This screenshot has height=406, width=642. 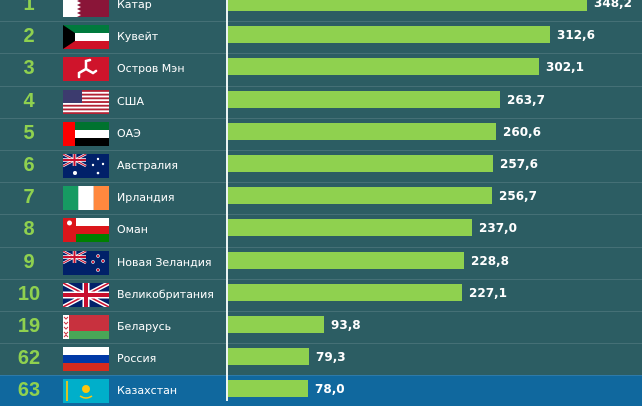 I want to click on country-label: Великобритания, so click(x=165, y=294).